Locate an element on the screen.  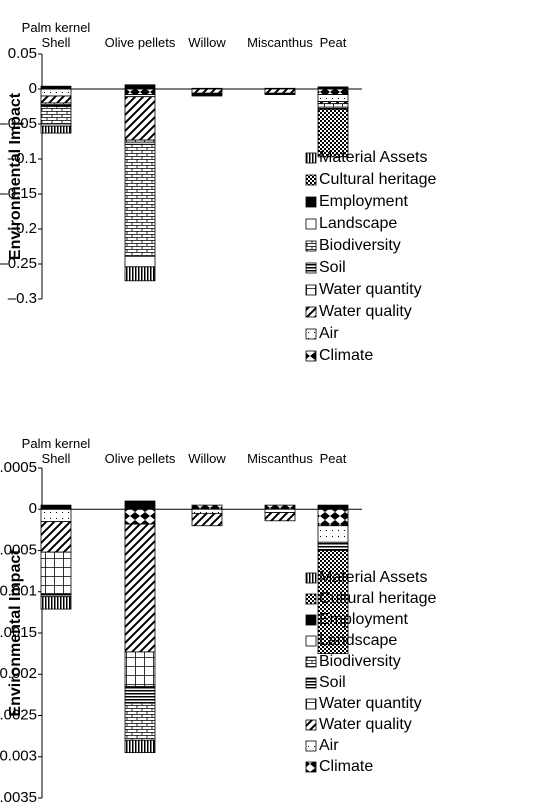
category-label-box: Olive pellets is located at coordinates (140, 458).